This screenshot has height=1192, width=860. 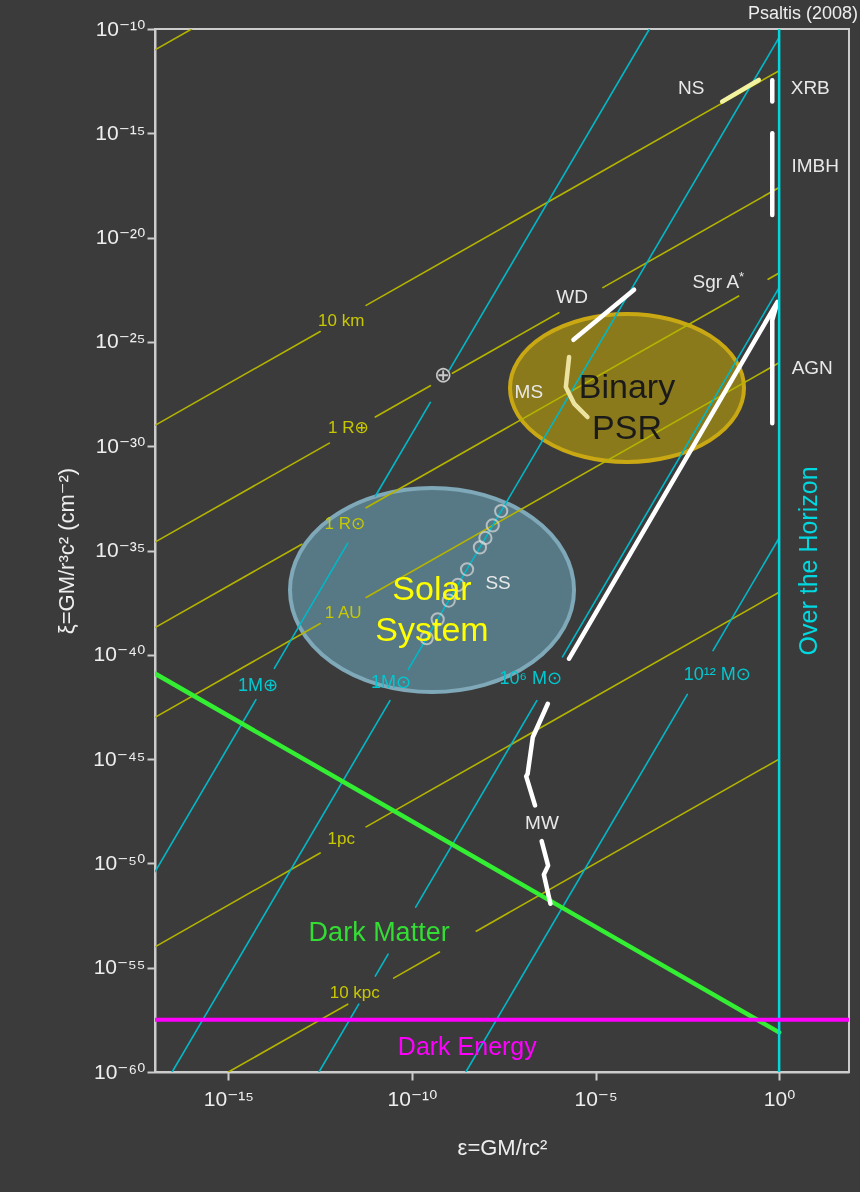 What do you see at coordinates (343, 612) in the screenshot?
I see `annotation: 1 AU` at bounding box center [343, 612].